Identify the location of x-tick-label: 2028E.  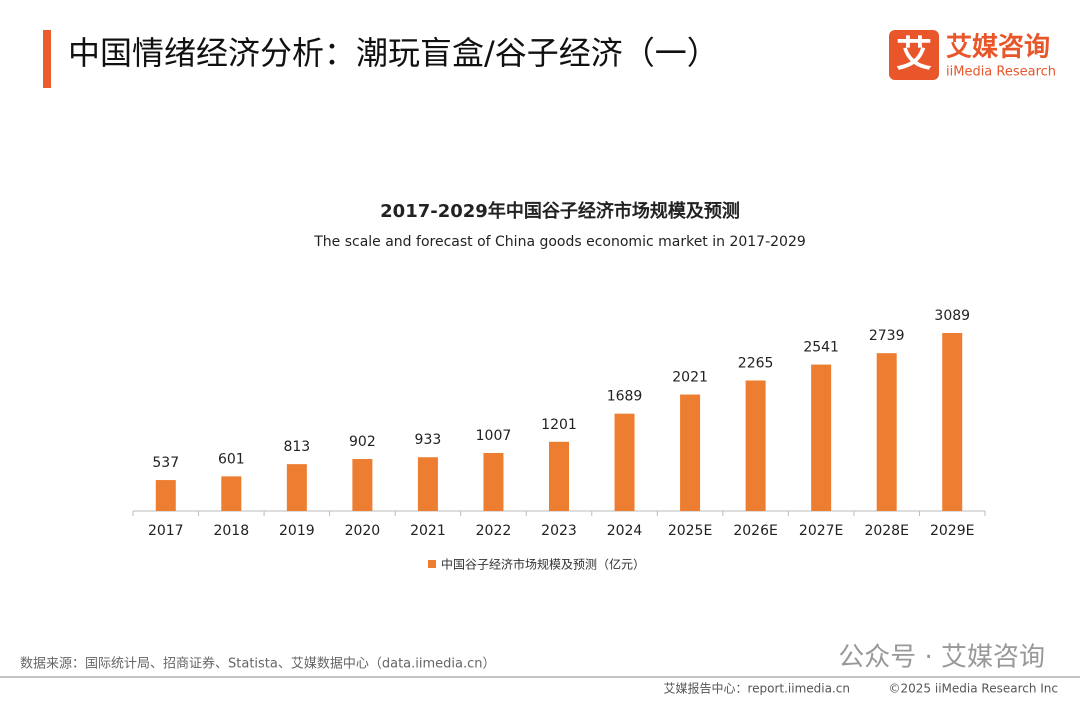
(886, 531).